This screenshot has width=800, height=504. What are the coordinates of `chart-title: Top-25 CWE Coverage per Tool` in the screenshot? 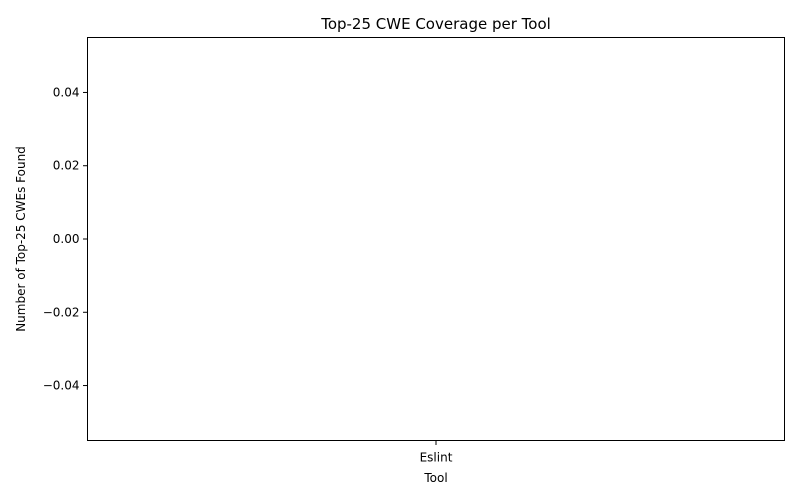 It's located at (435, 24).